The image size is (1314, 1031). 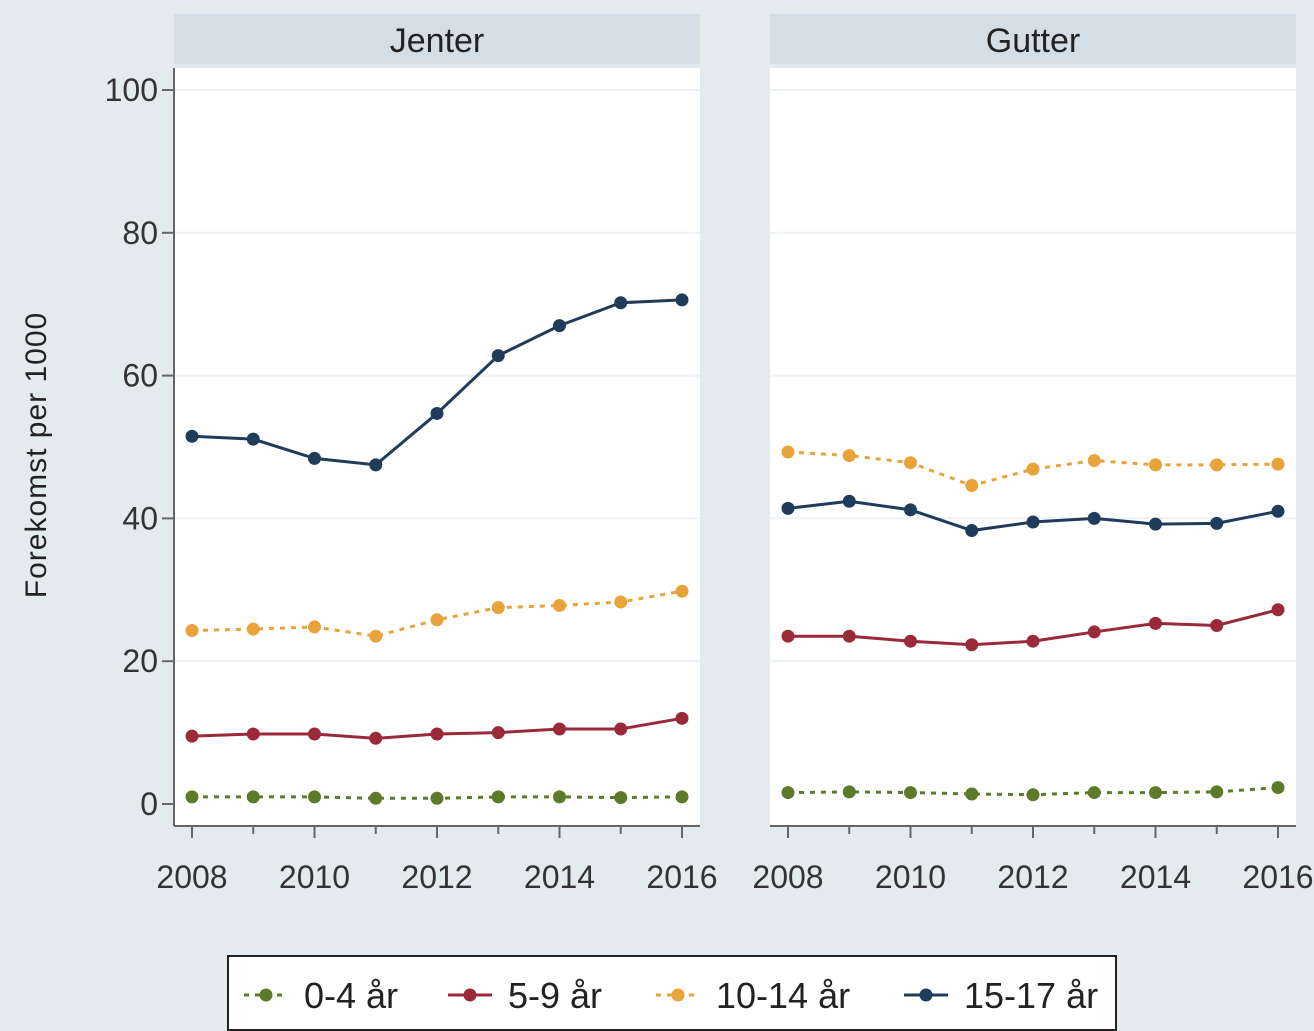 What do you see at coordinates (910, 510) in the screenshot?
I see `data-point-gutter-15-17-r-2010` at bounding box center [910, 510].